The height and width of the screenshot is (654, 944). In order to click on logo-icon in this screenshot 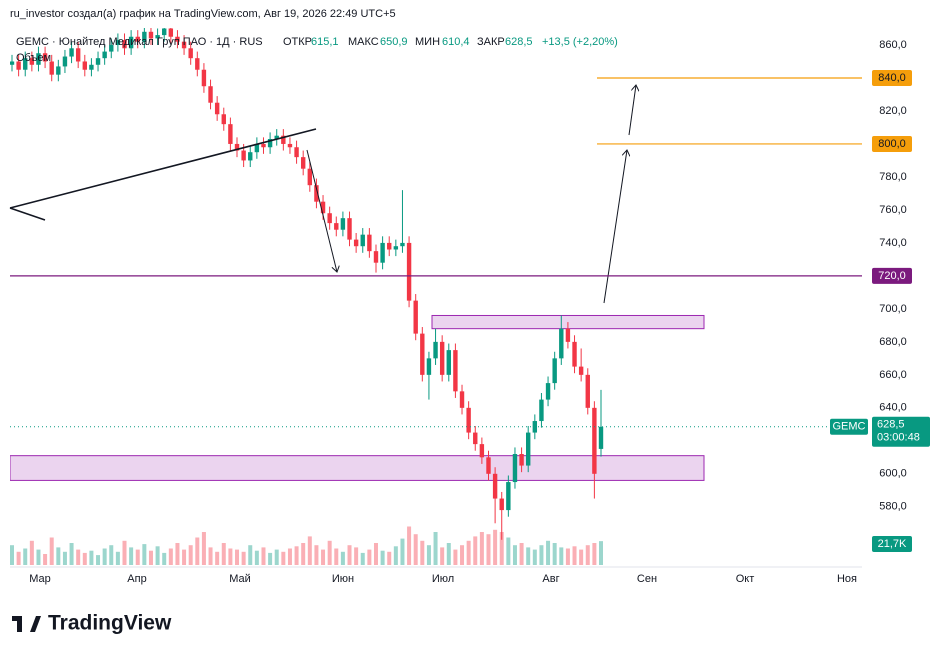, I will do `click(26, 624)`.